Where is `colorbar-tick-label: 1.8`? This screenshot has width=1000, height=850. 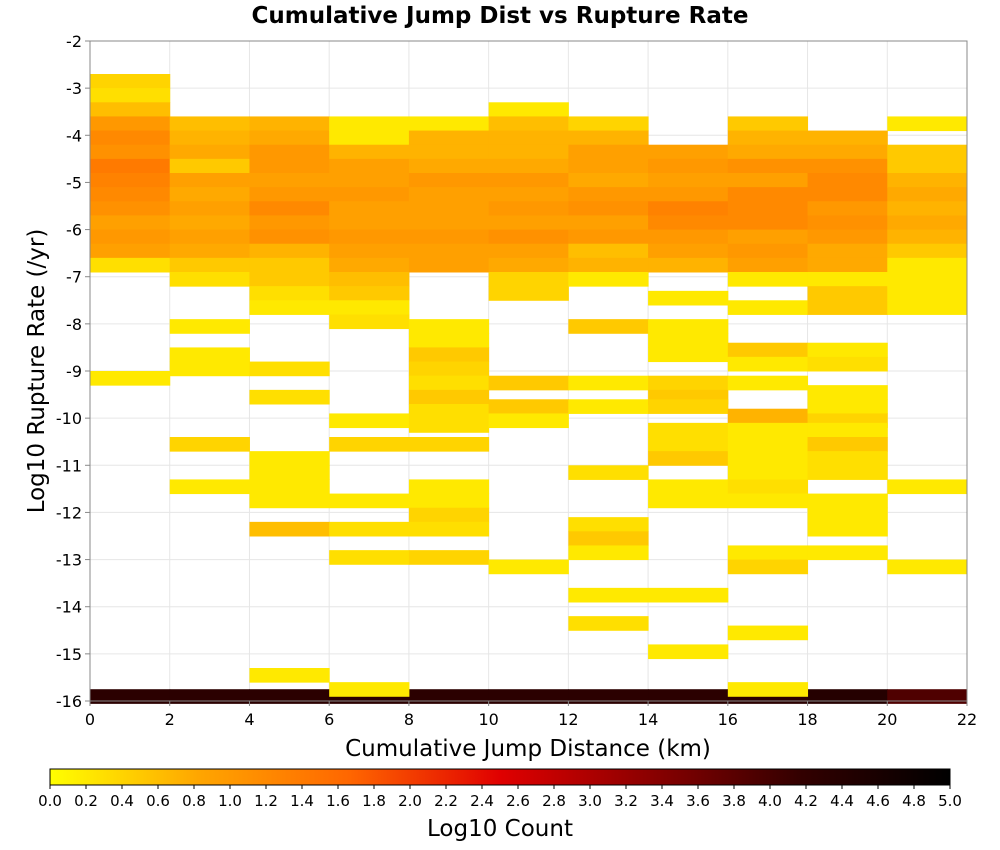
colorbar-tick-label: 1.8 is located at coordinates (374, 801).